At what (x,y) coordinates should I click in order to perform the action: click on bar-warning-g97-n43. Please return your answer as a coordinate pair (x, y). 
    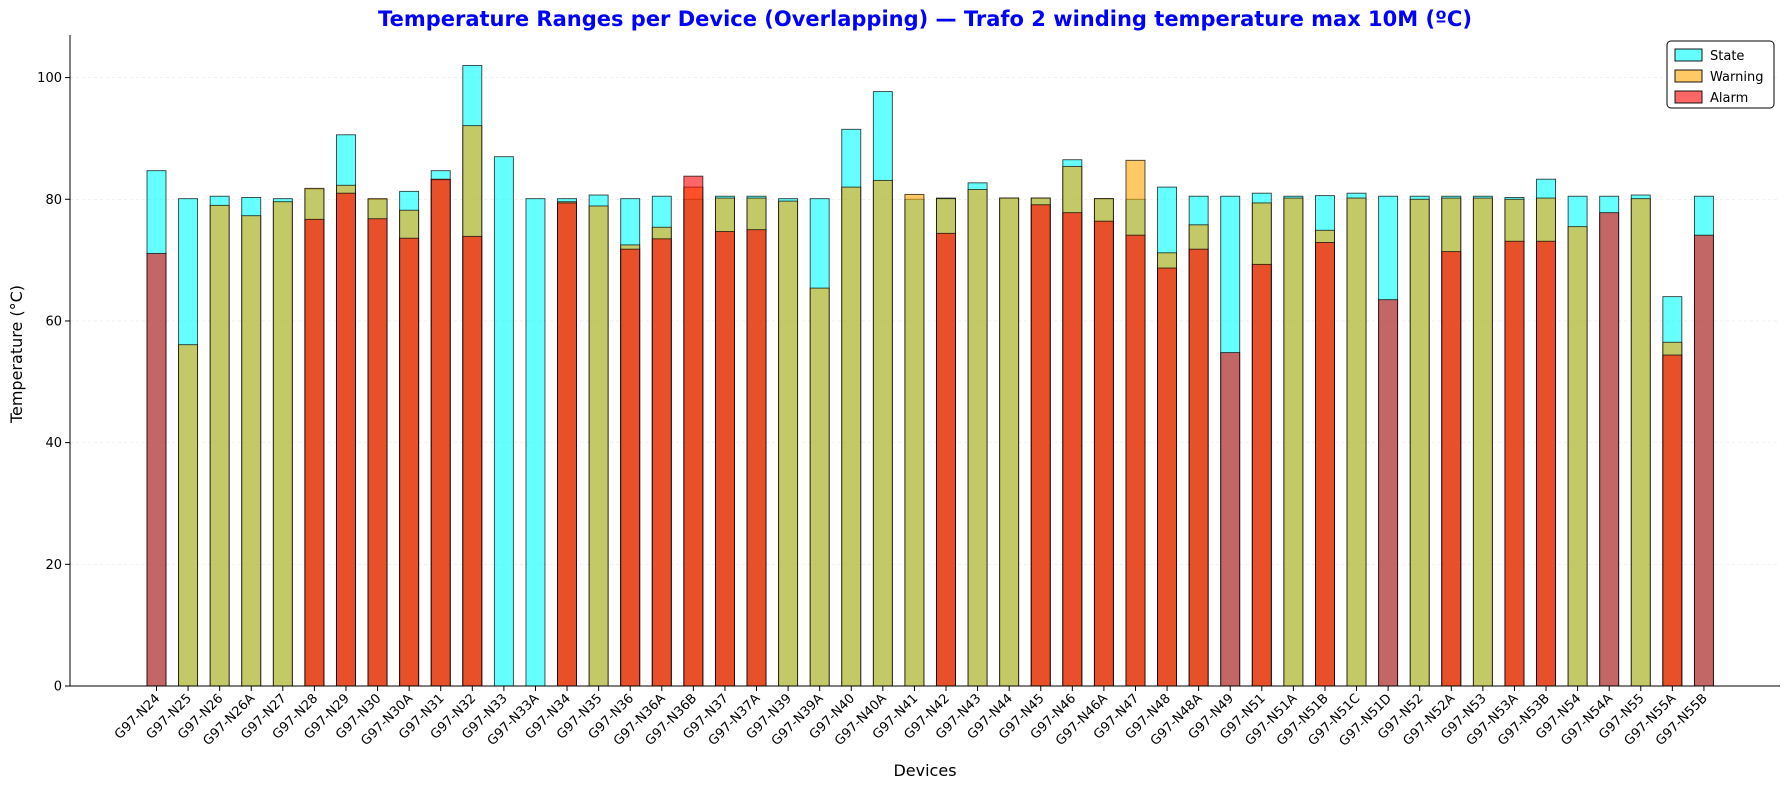
    Looking at the image, I should click on (977, 438).